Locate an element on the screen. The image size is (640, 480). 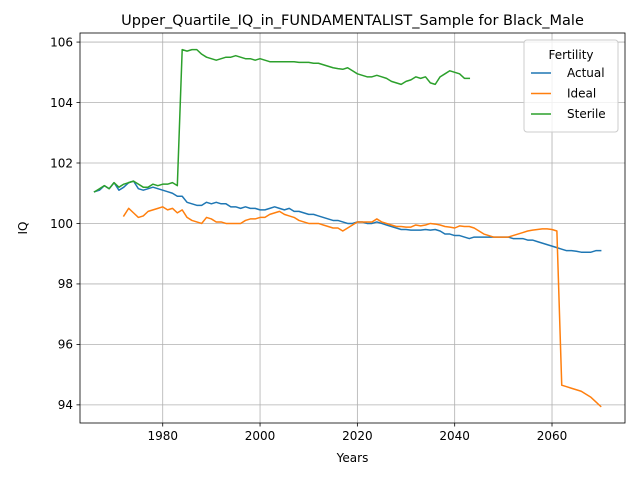
y-tick-label: 100 is located at coordinates (61, 224).